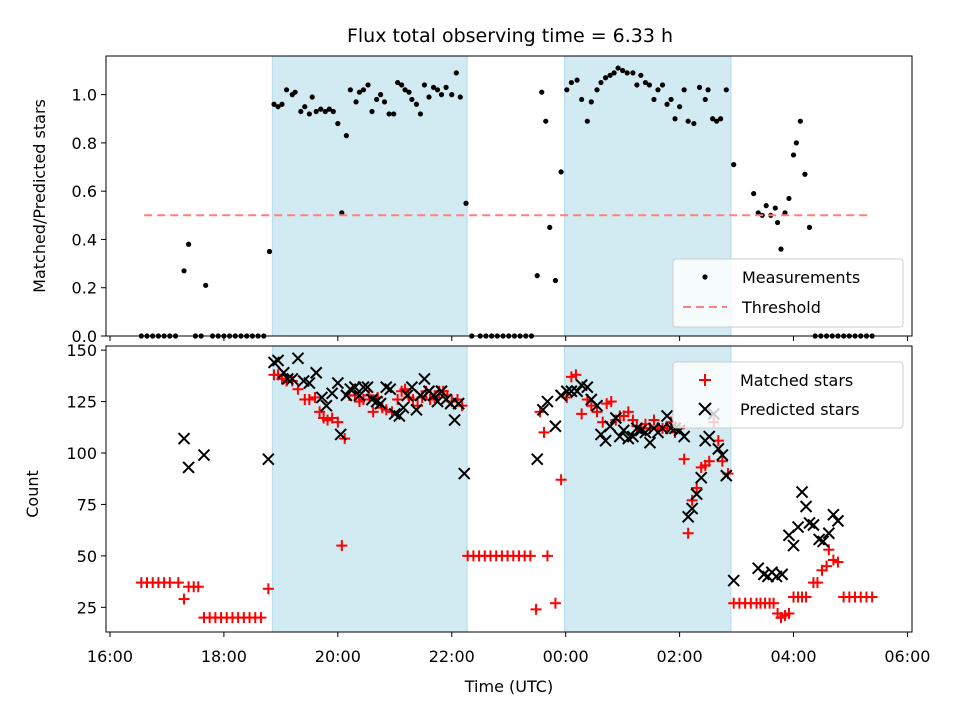 The image size is (960, 720). I want to click on ratio-axis-label: Matched/Predicted stars, so click(39, 196).